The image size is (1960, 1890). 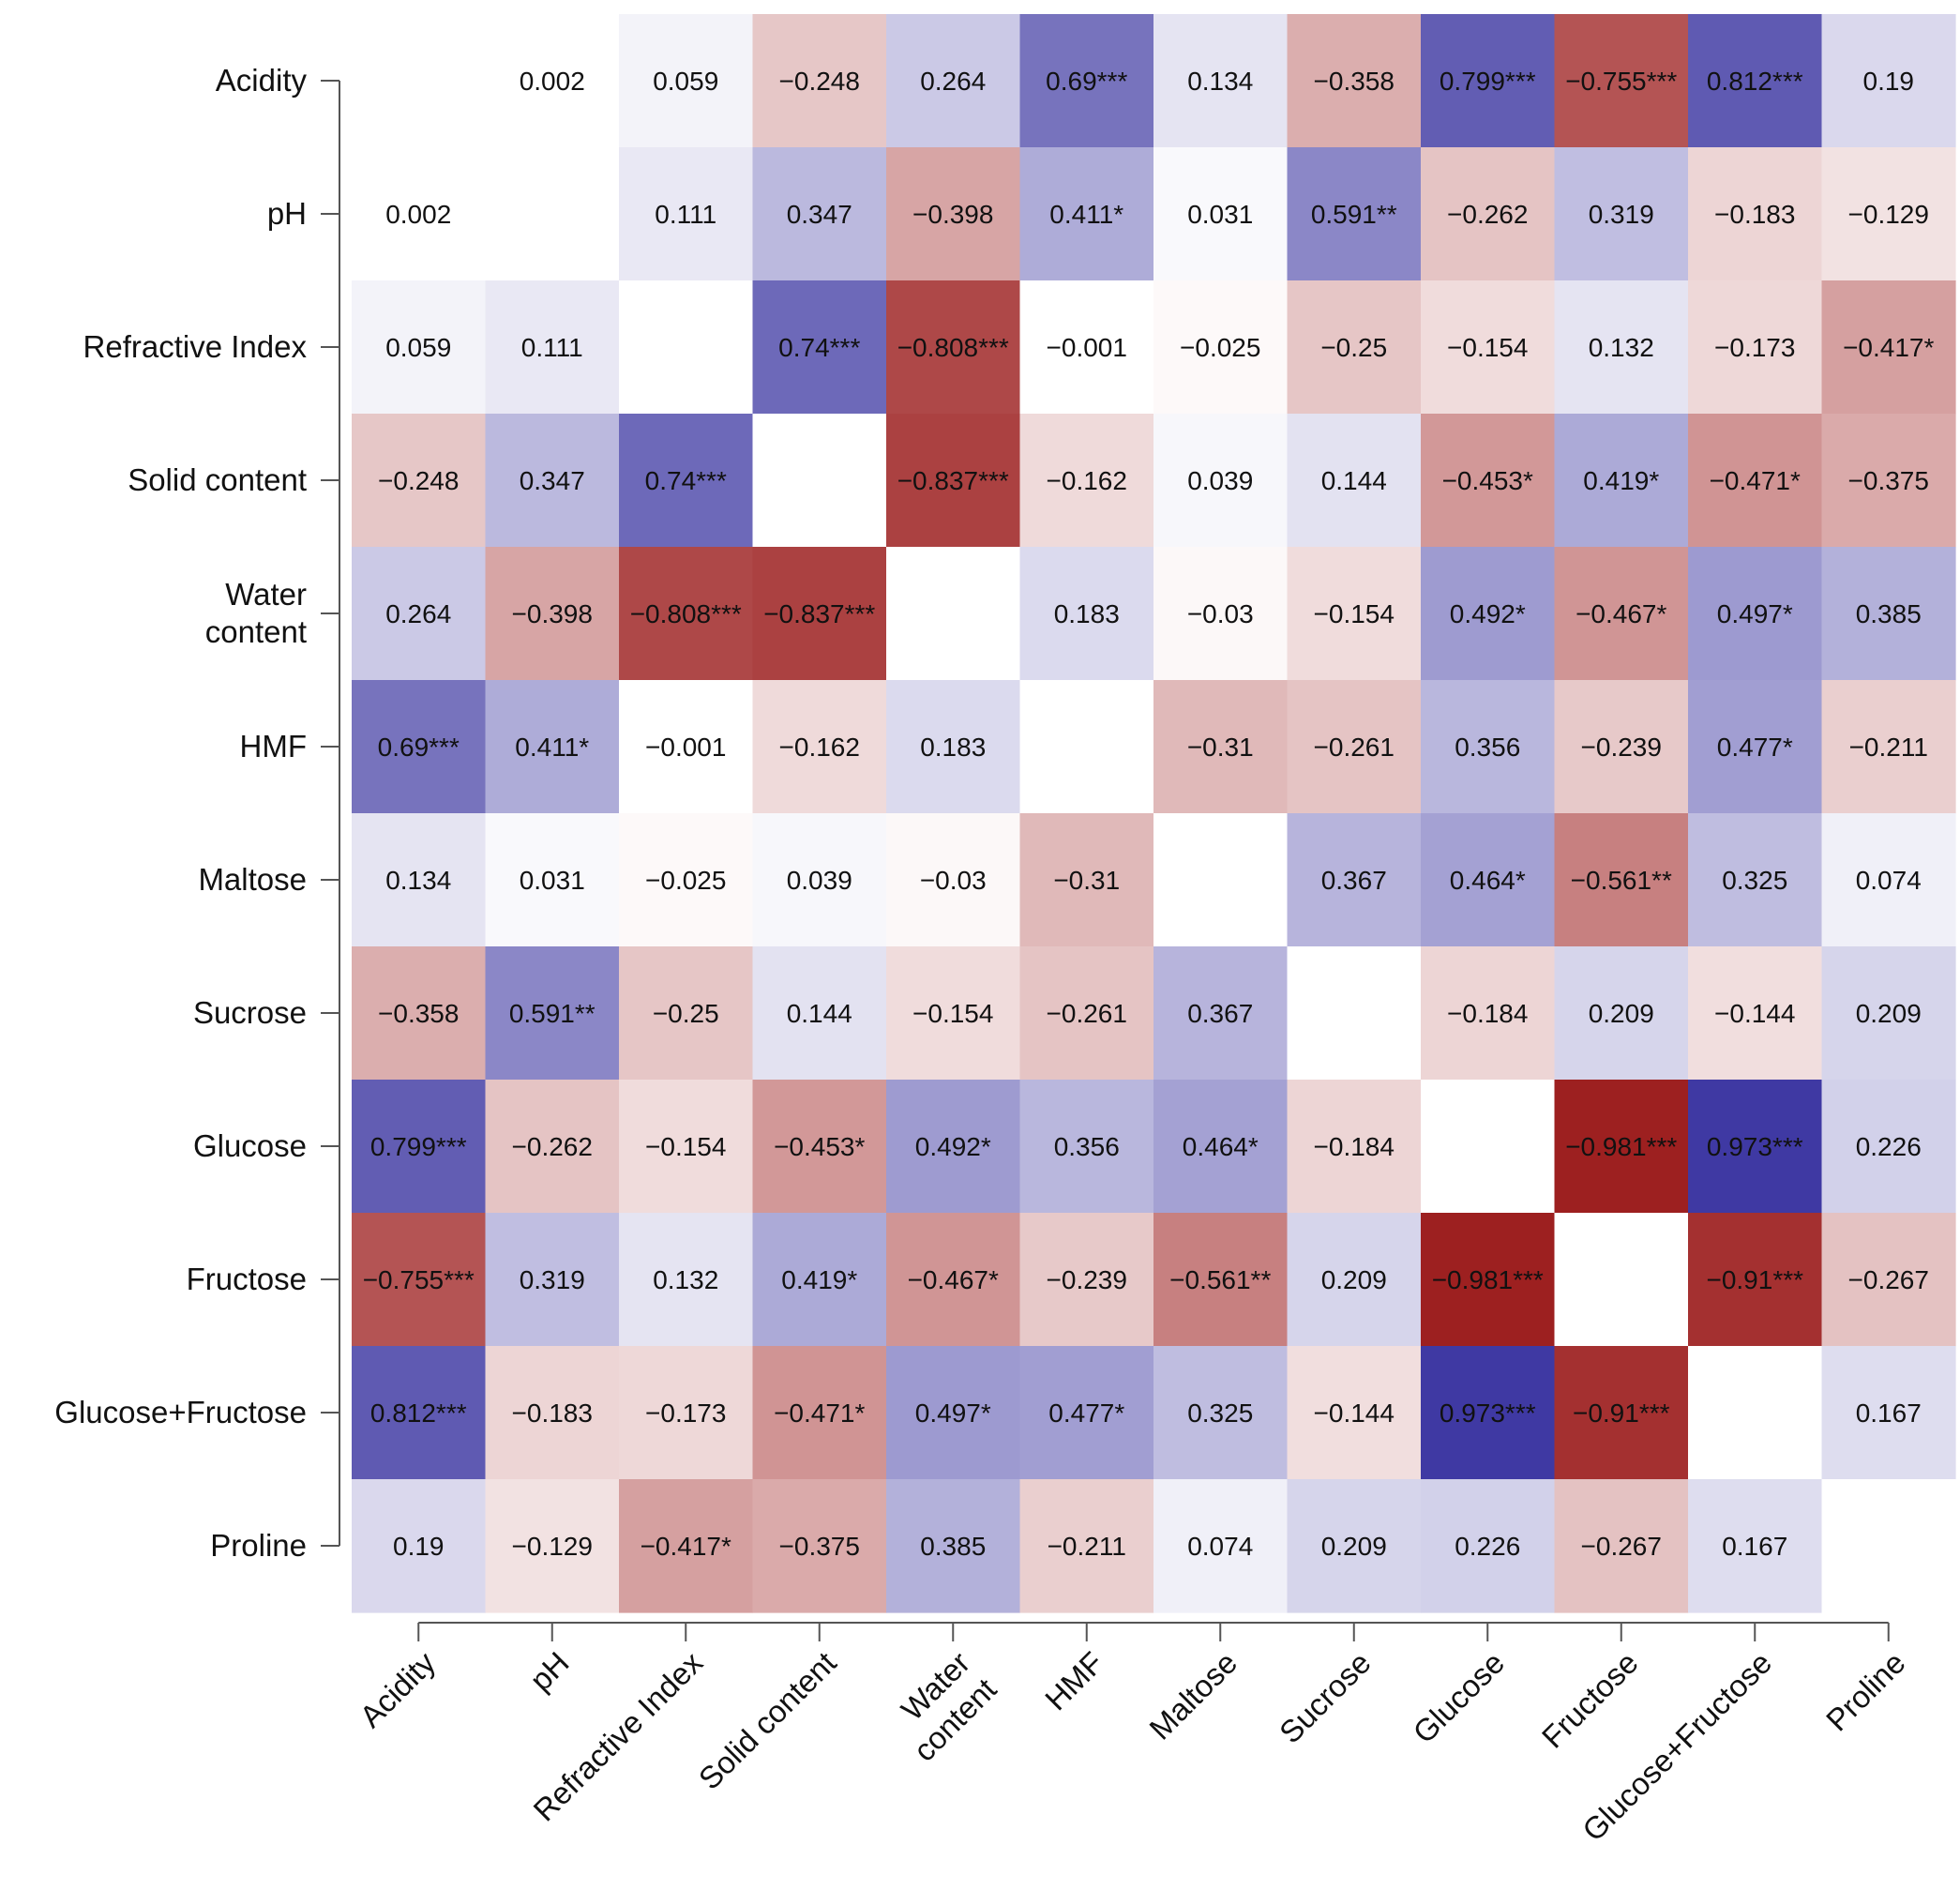 I want to click on x-tick-label-line: HMF, so click(x=1074, y=1681).